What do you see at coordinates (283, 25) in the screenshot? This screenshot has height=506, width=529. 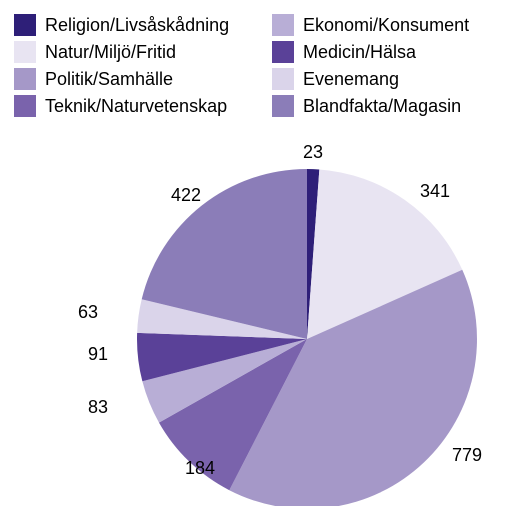 I see `legend-swatch-ekonomi` at bounding box center [283, 25].